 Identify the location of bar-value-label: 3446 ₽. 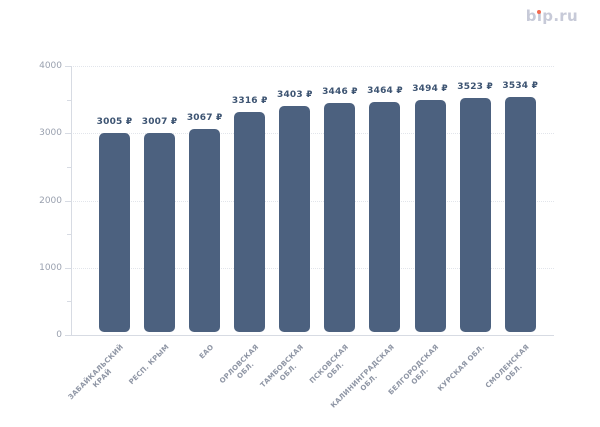
(340, 92).